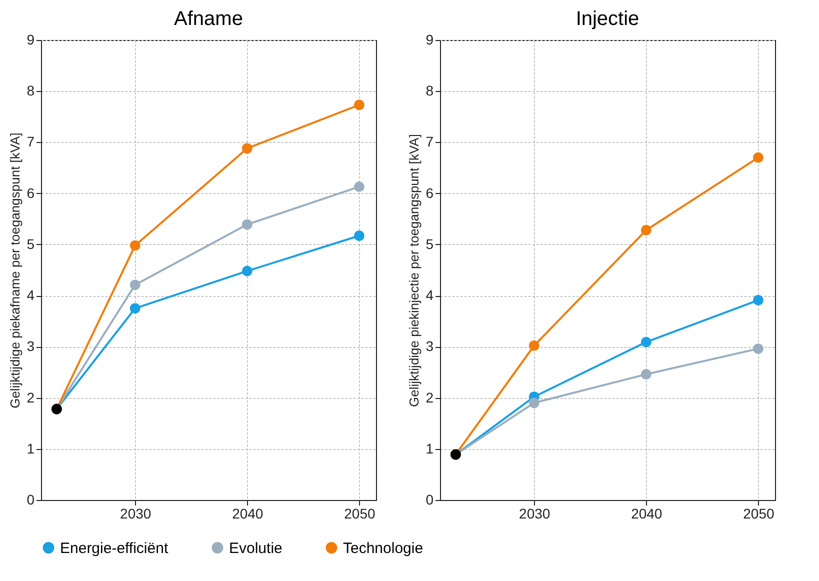 This screenshot has height=581, width=819. Describe the element at coordinates (383, 548) in the screenshot. I see `legend-label: Technologie` at that location.